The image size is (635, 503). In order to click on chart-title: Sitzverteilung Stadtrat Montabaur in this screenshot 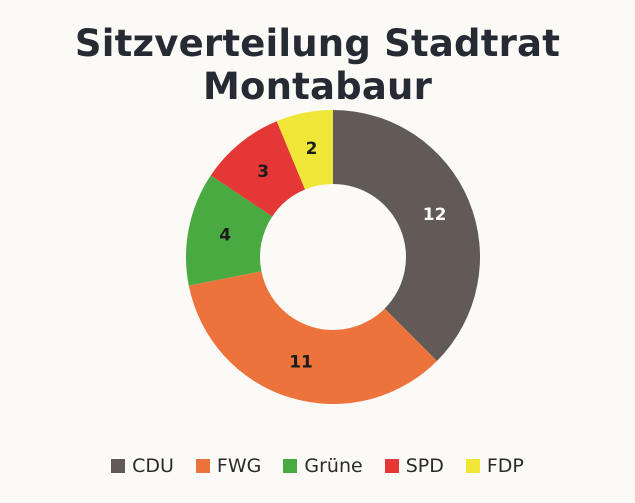, I will do `click(317, 65)`.